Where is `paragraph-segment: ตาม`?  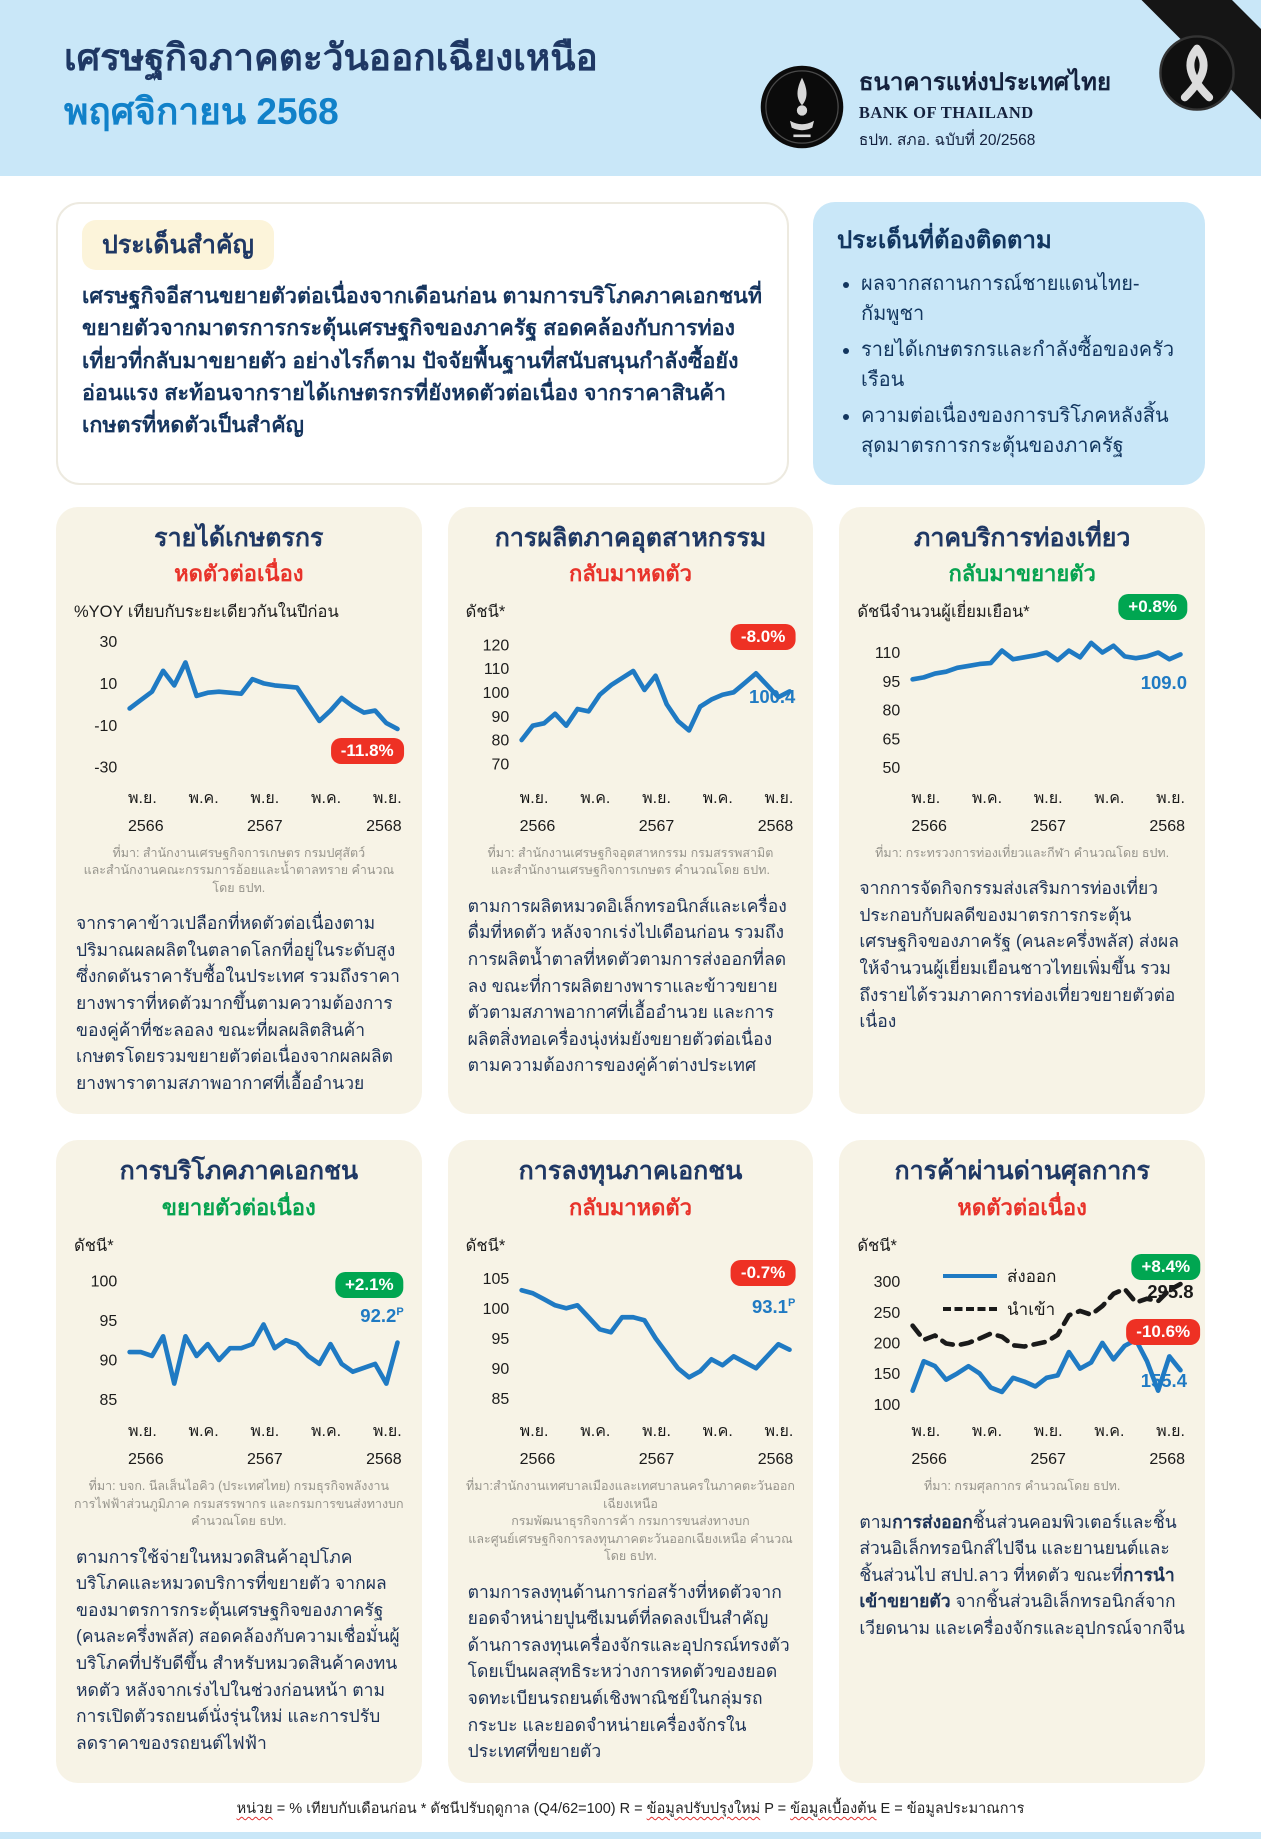
paragraph-segment: ตาม is located at coordinates (876, 1521).